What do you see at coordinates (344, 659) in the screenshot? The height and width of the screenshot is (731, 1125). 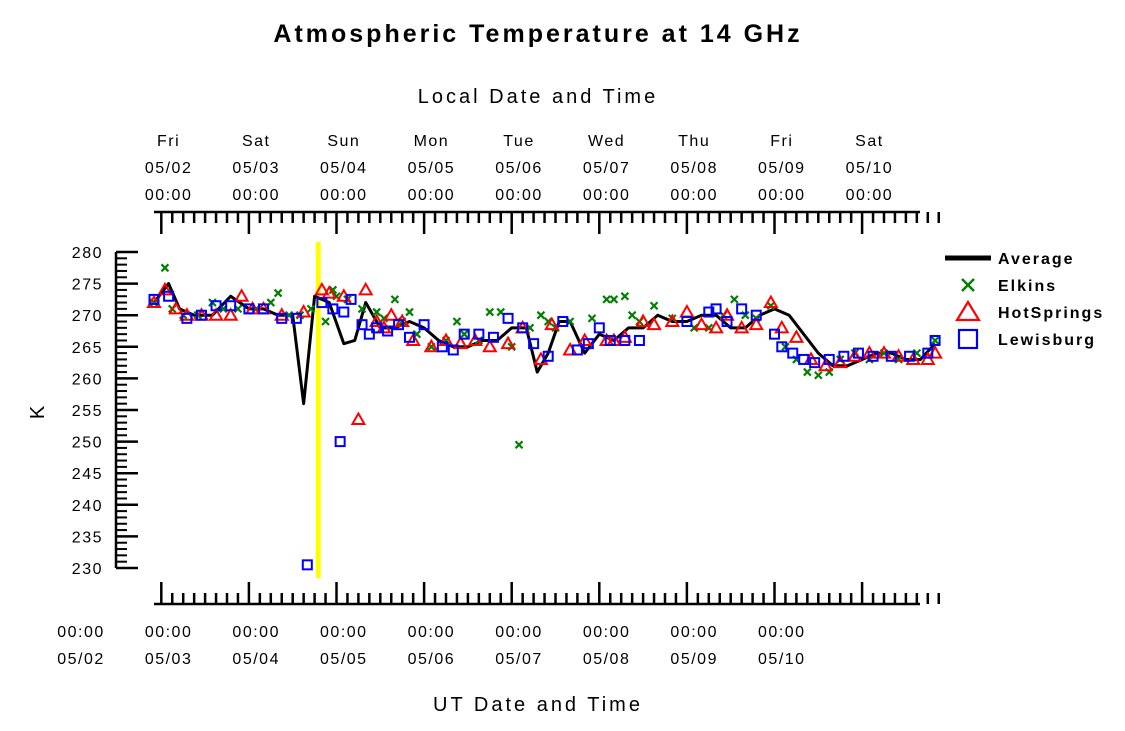 I see `bottom-tick-date: 05/05` at bounding box center [344, 659].